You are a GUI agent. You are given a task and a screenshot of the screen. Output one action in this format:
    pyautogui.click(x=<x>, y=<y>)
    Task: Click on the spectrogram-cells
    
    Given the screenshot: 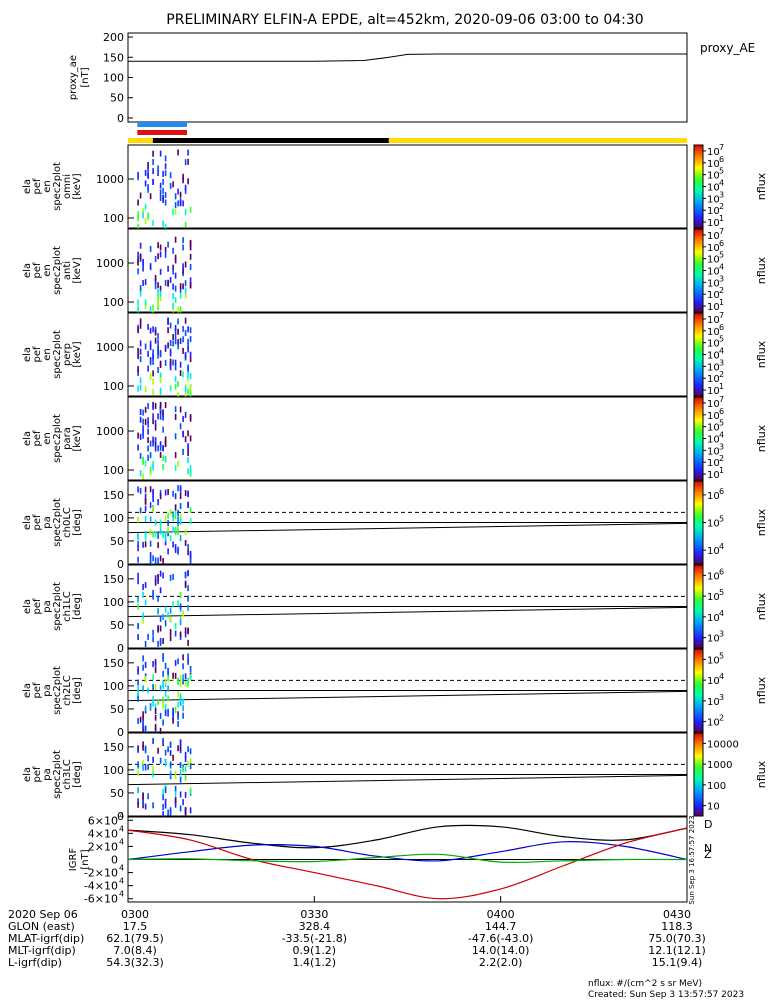 What is the action you would take?
    pyautogui.click(x=164, y=189)
    